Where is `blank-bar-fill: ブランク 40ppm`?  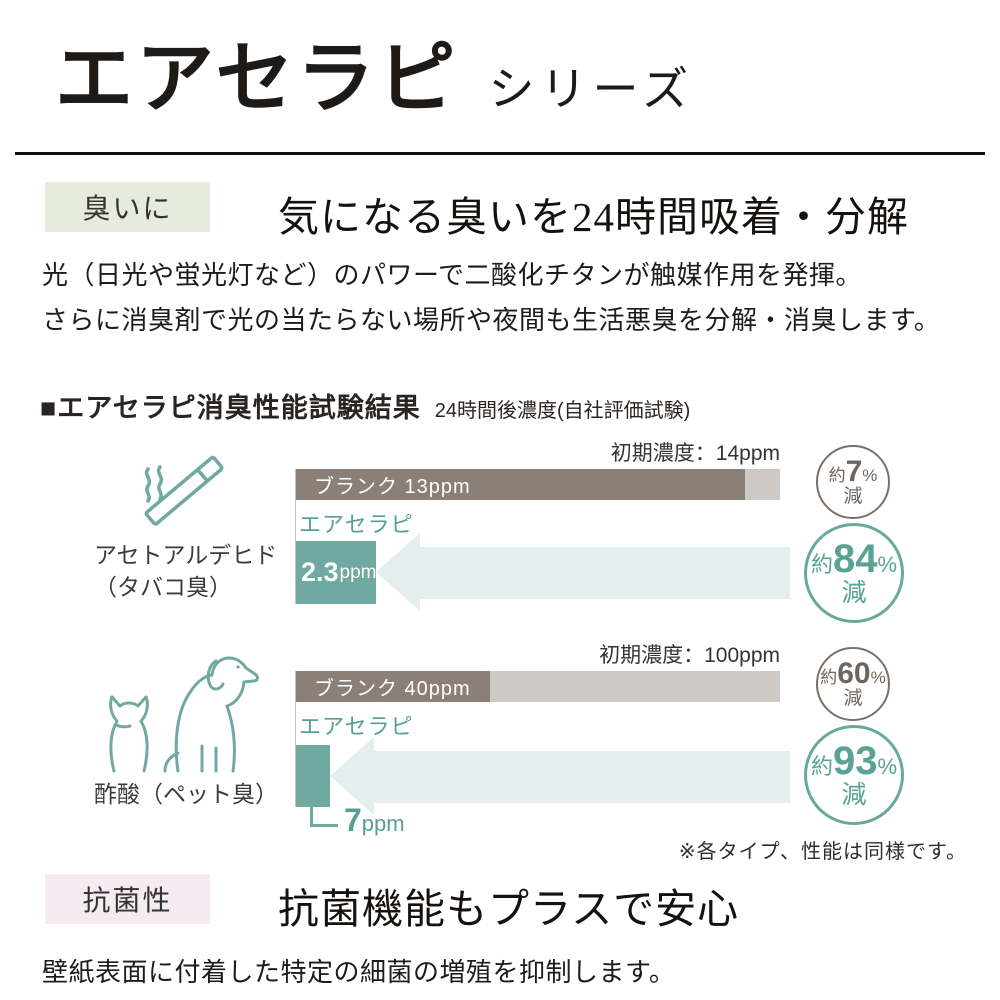
blank-bar-fill: ブランク 40ppm is located at coordinates (393, 686).